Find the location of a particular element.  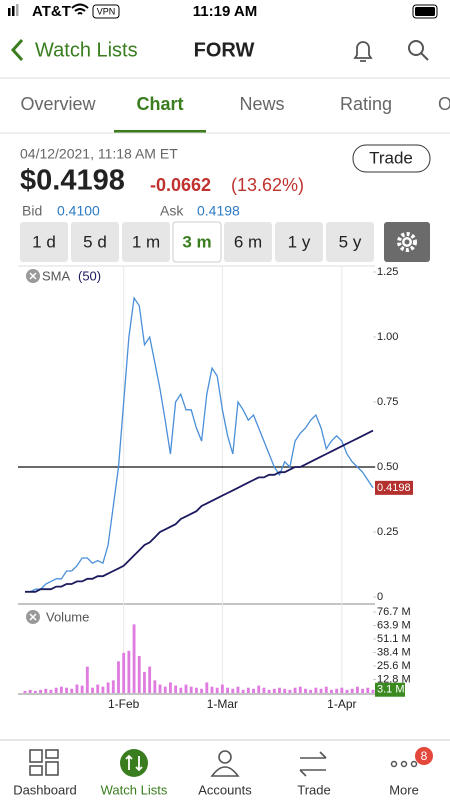

bottom-nav-label: Trade is located at coordinates (313, 789).